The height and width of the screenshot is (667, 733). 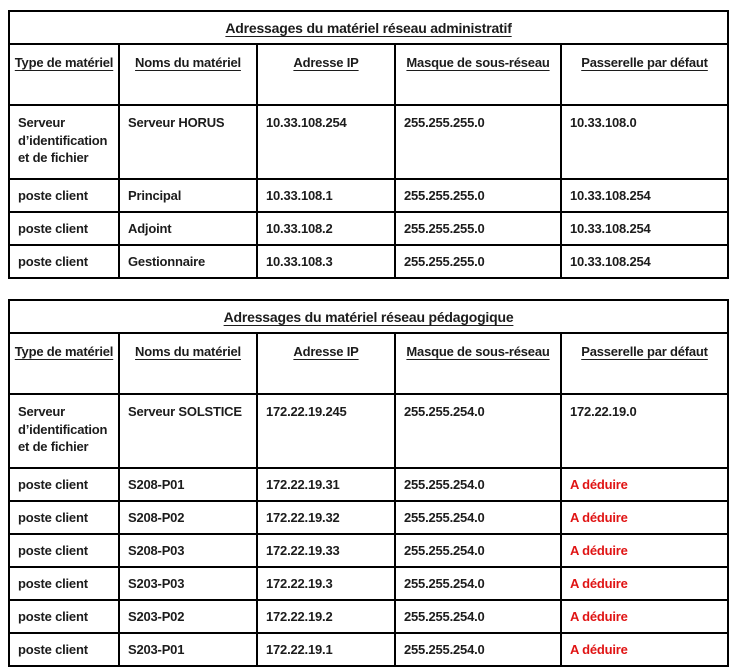 What do you see at coordinates (188, 517) in the screenshot?
I see `material-name-cell: S208-P02` at bounding box center [188, 517].